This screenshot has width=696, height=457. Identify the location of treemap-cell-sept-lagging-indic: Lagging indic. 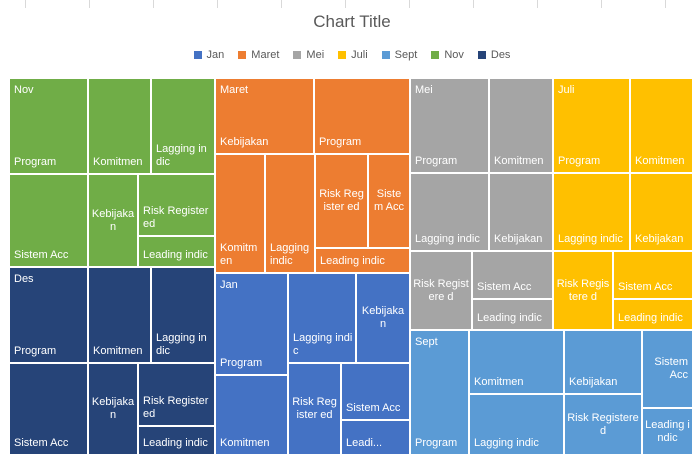
(516, 424).